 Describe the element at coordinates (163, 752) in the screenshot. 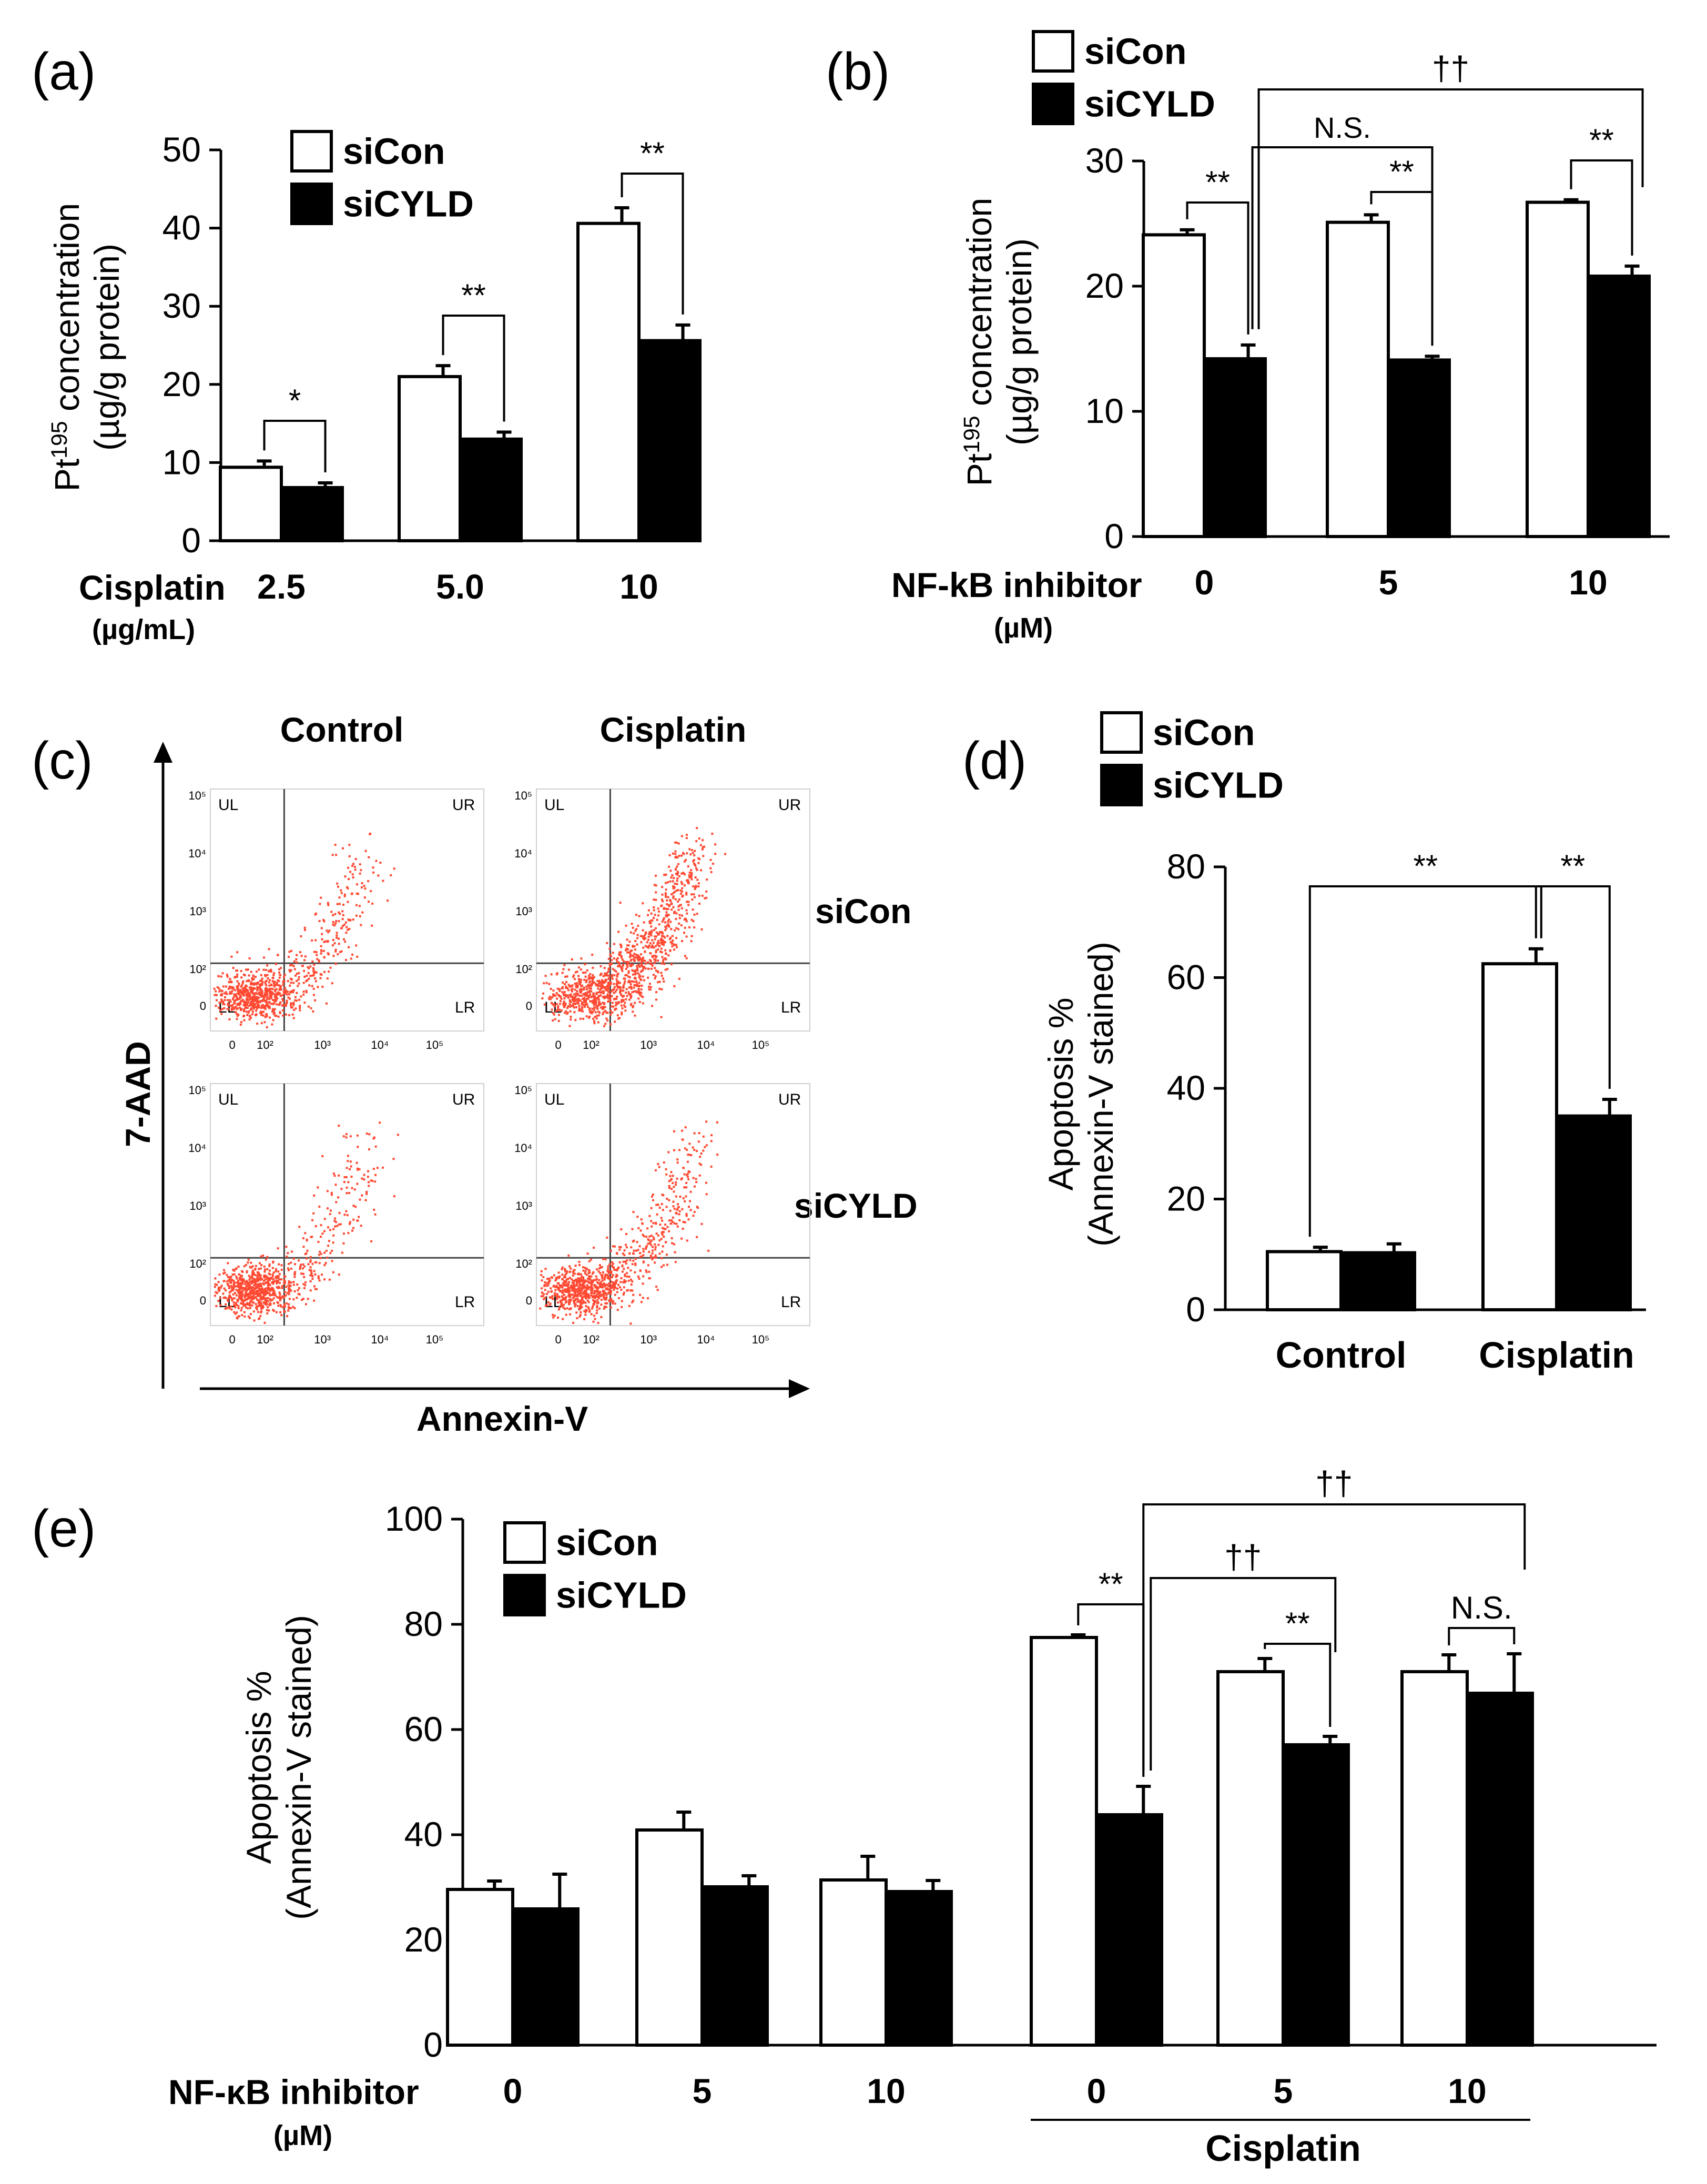

I see `7aad-axis-arrowhead` at that location.